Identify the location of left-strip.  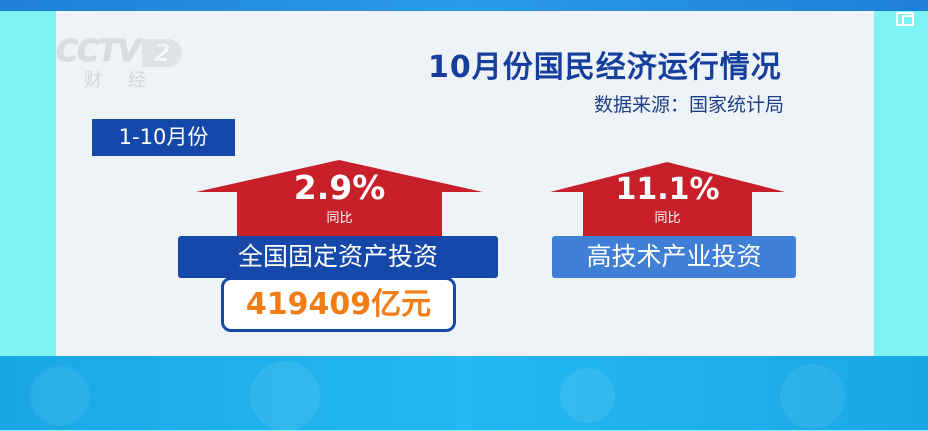
(28, 183).